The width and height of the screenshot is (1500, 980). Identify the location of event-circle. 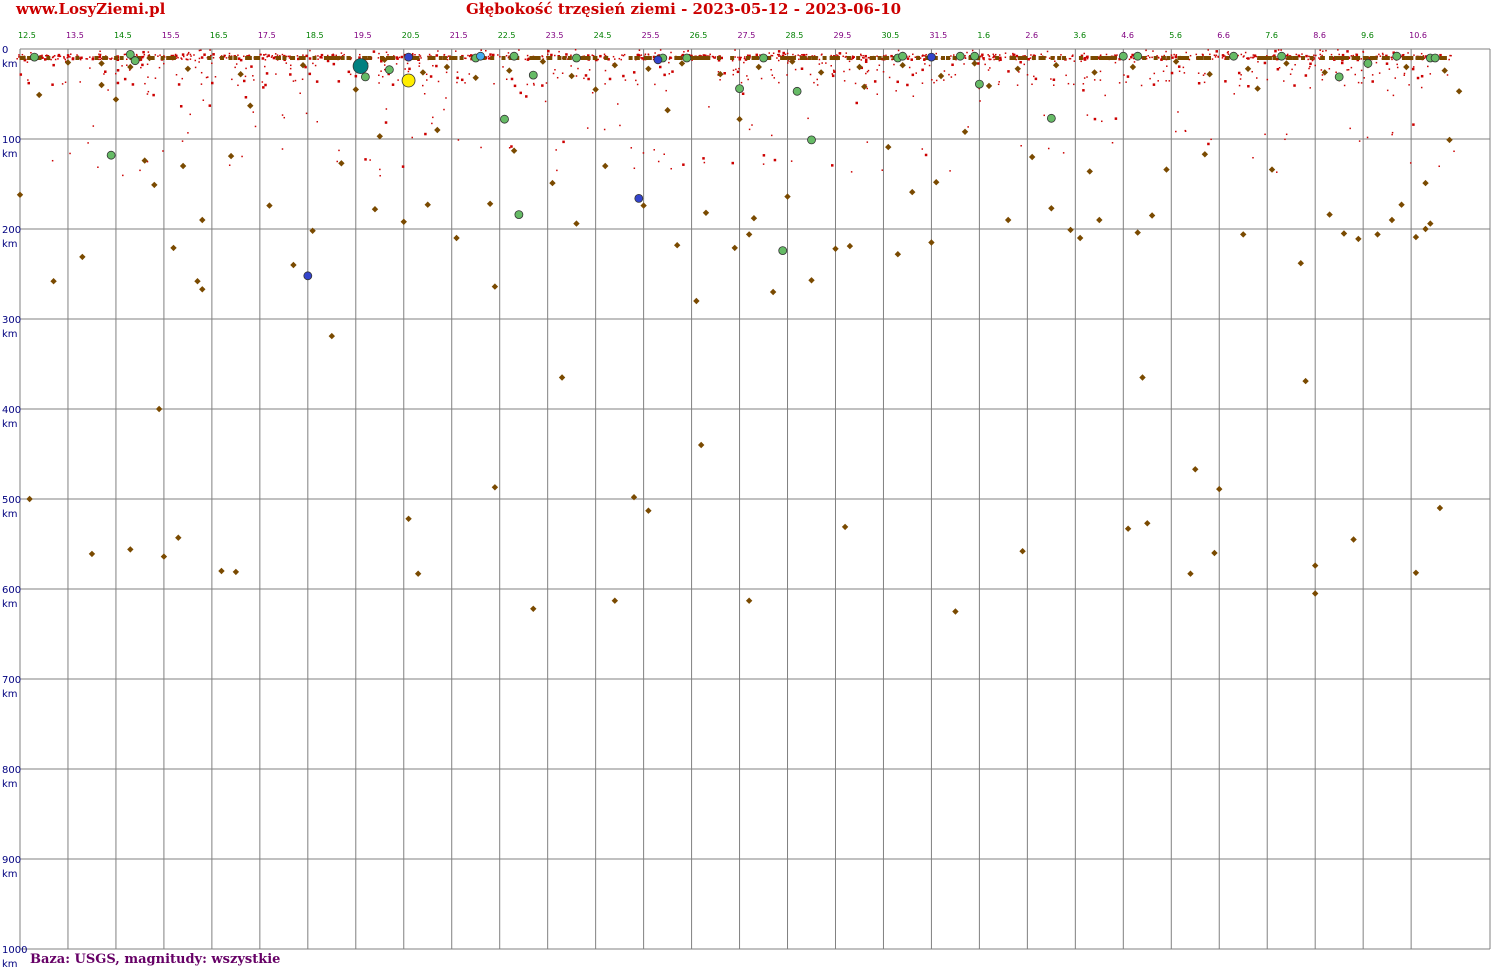
(975, 56).